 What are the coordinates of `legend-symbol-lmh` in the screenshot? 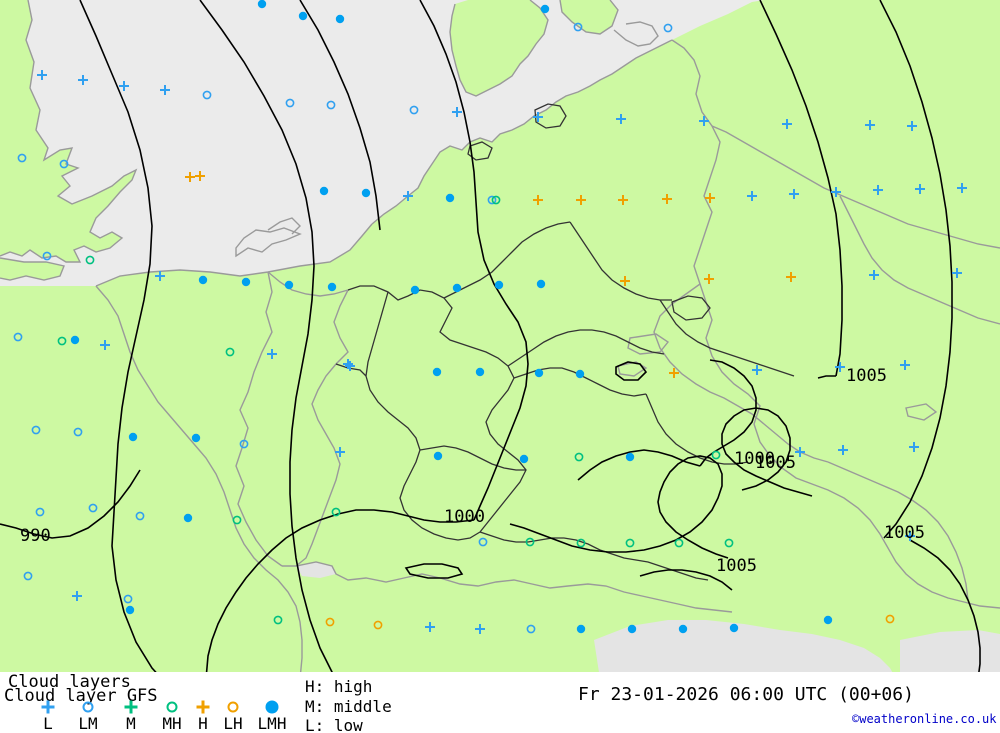 It's located at (272, 707).